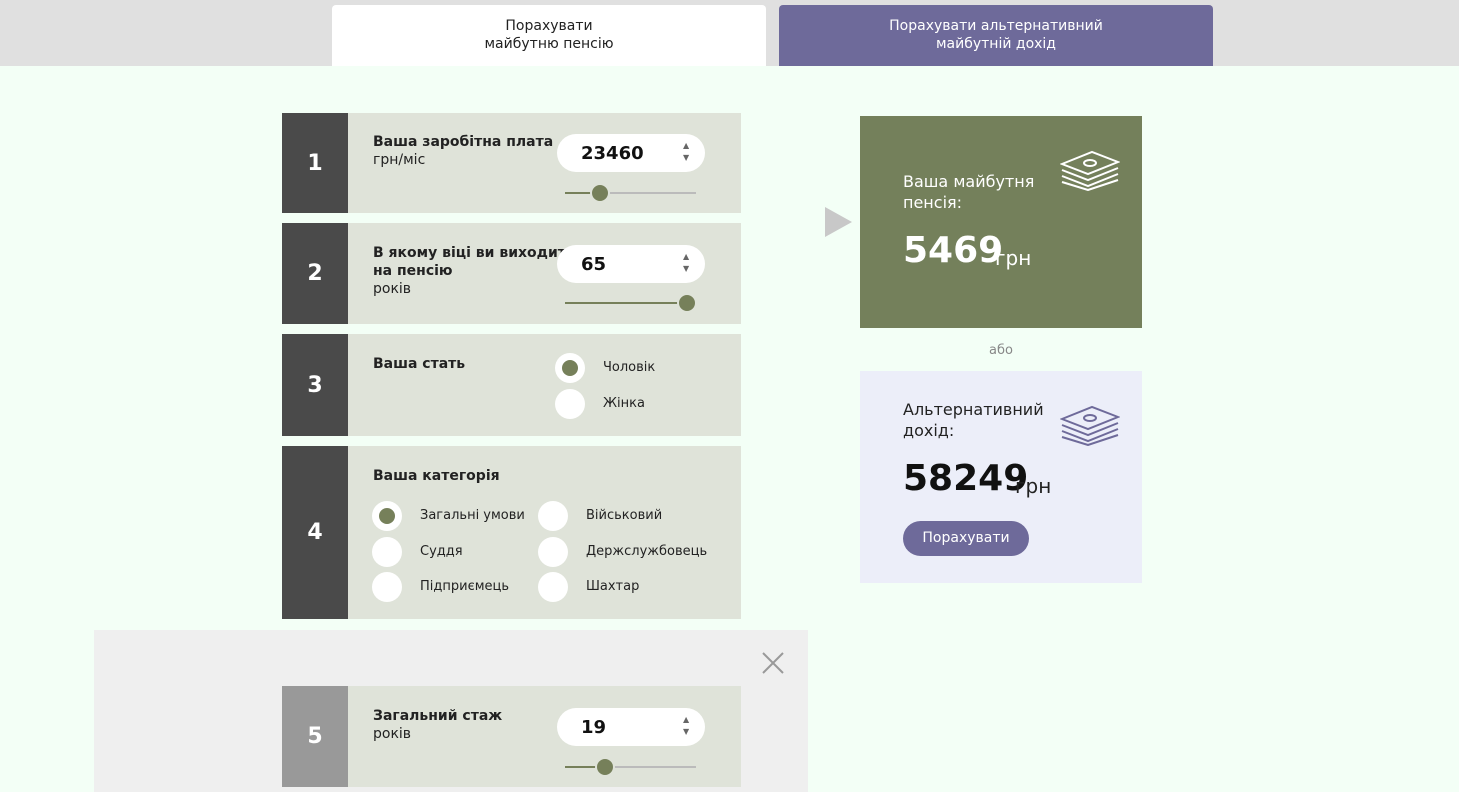  Describe the element at coordinates (996, 26) in the screenshot. I see `tab-line: Порахувати альтернативний` at that location.